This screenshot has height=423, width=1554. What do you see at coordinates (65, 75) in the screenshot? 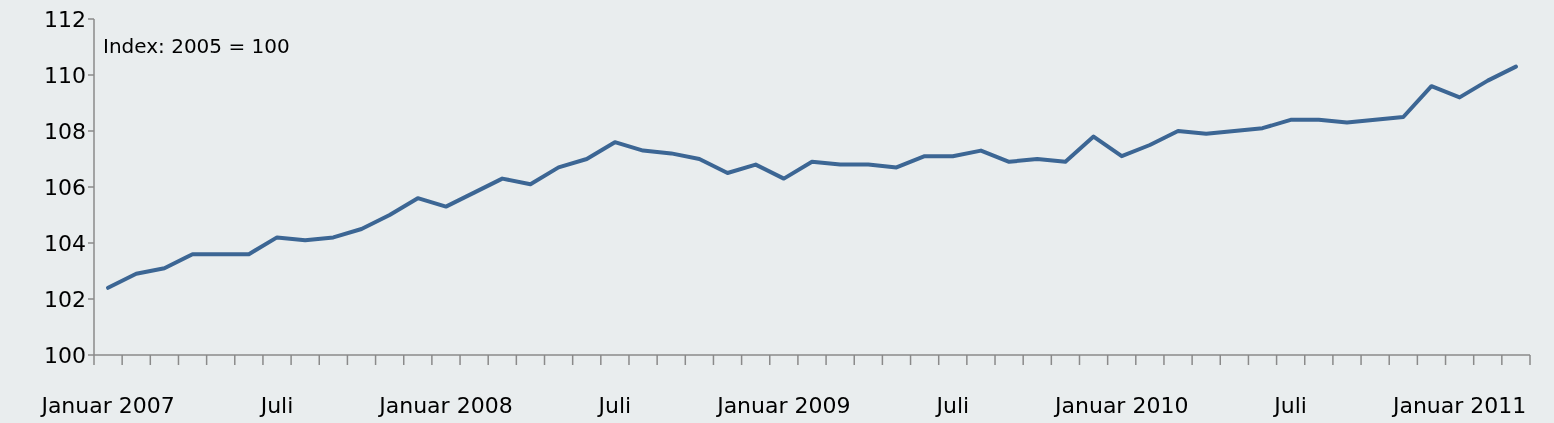
I see `y-tick-label: 110` at bounding box center [65, 75].